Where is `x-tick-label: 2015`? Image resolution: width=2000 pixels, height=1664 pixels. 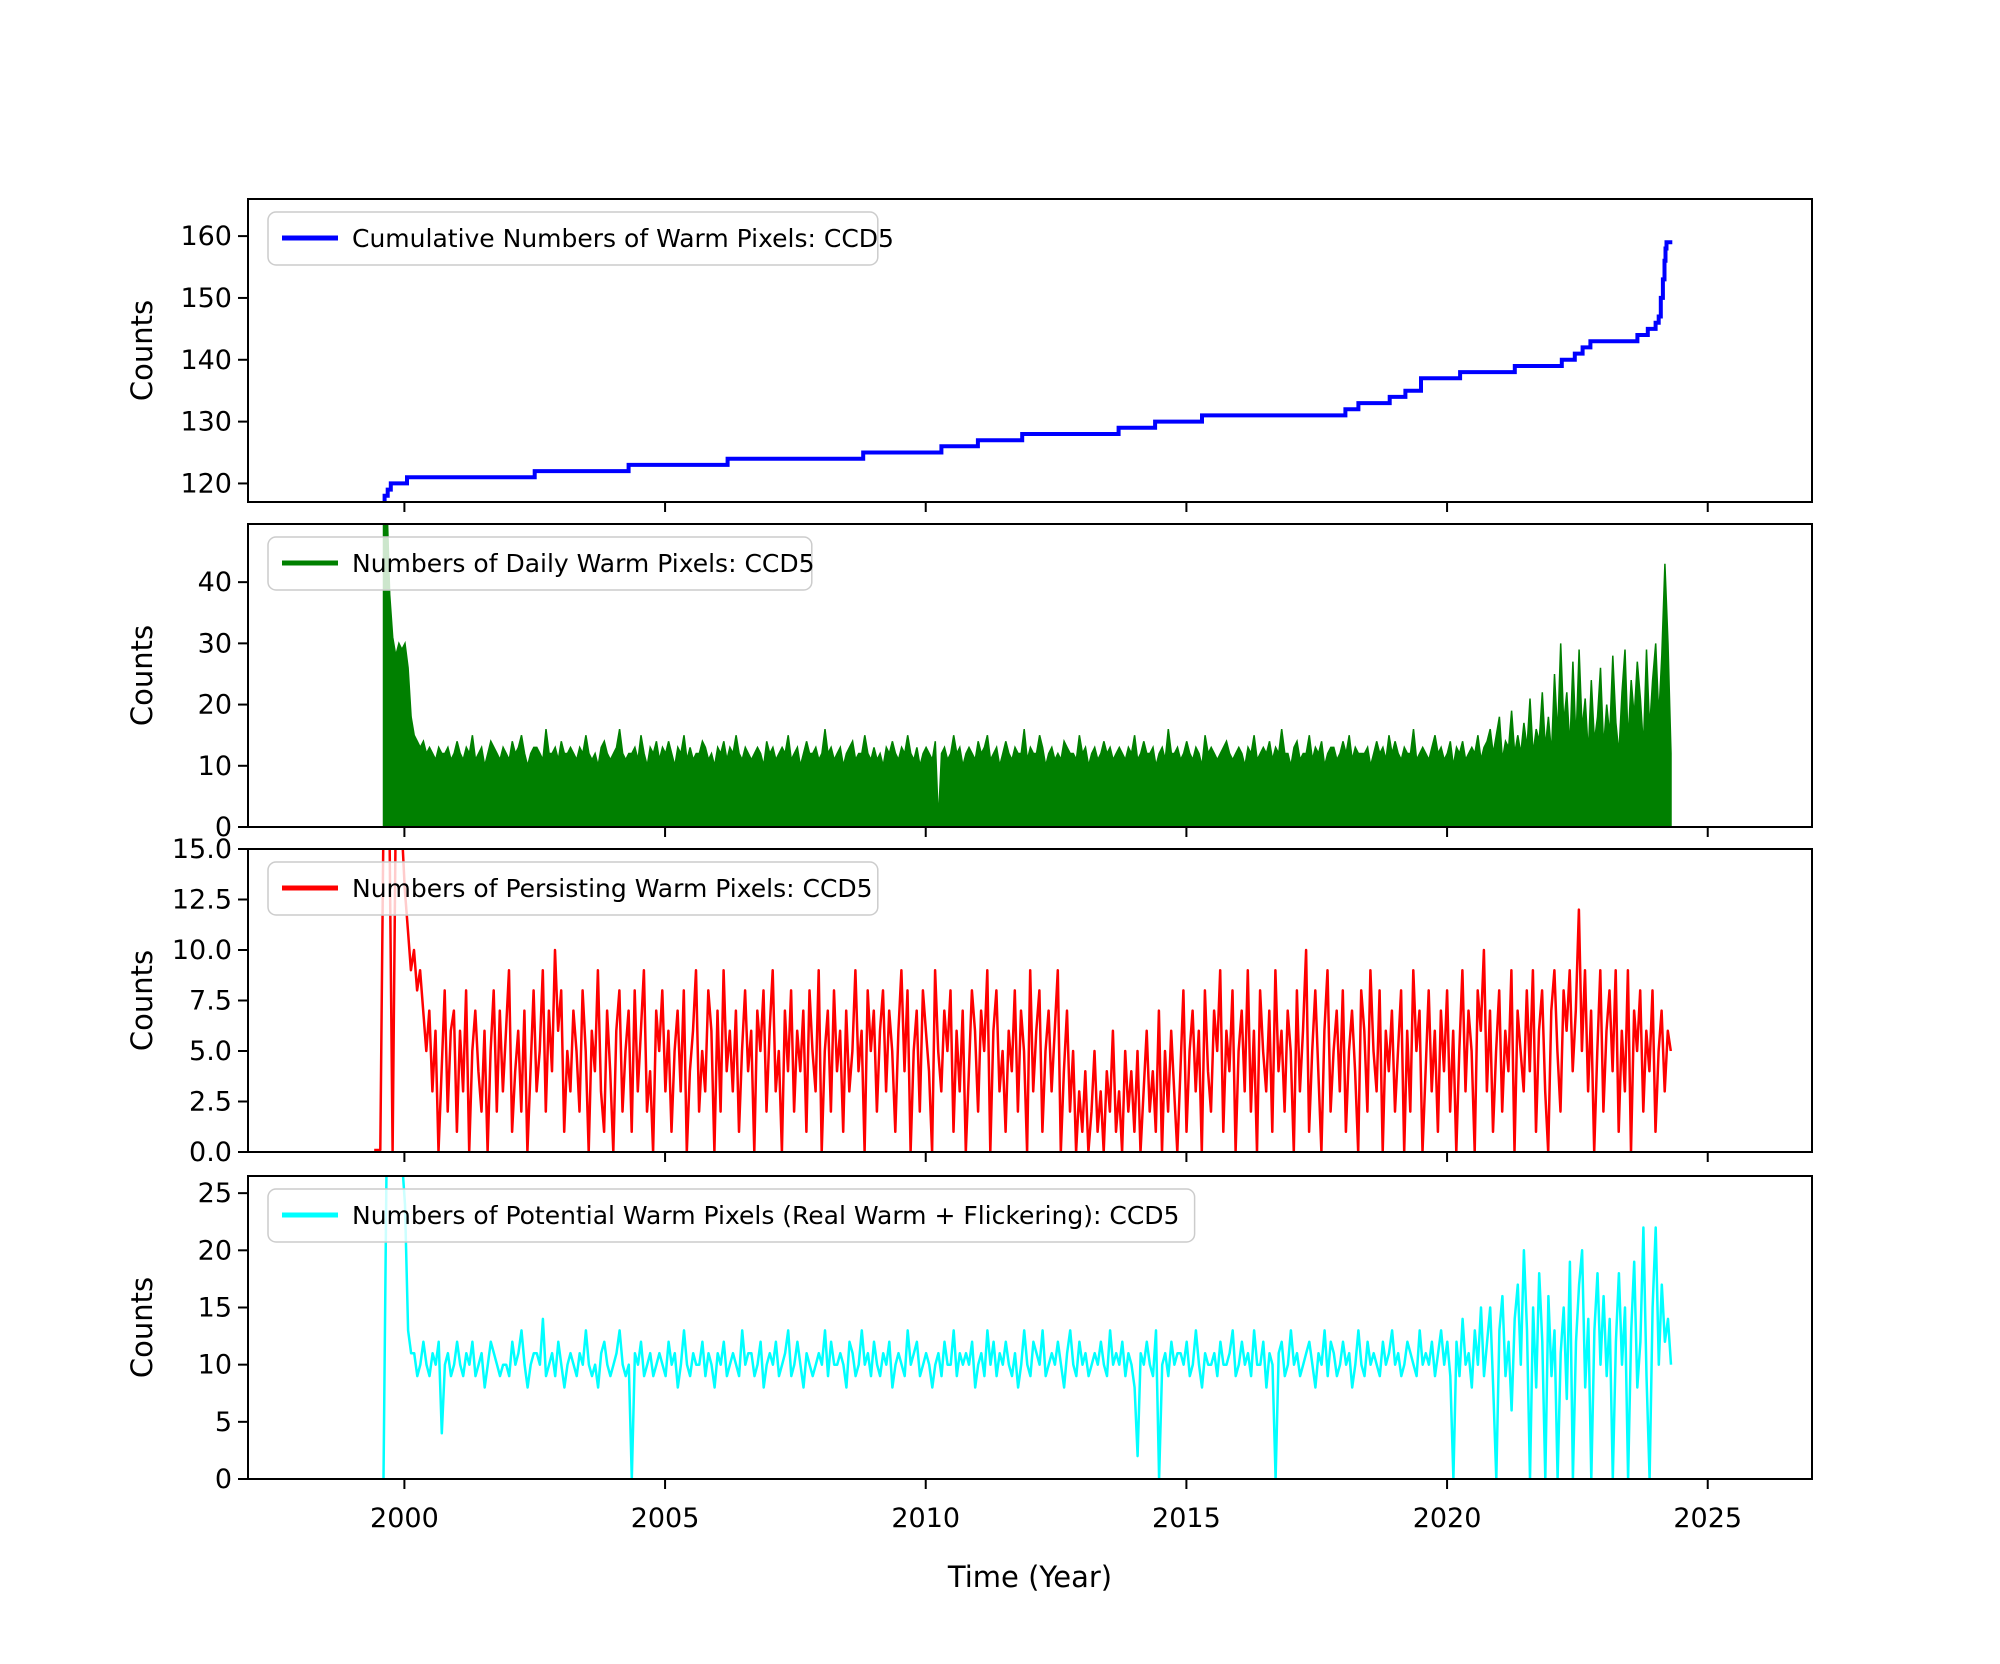 x-tick-label: 2015 is located at coordinates (1186, 1518).